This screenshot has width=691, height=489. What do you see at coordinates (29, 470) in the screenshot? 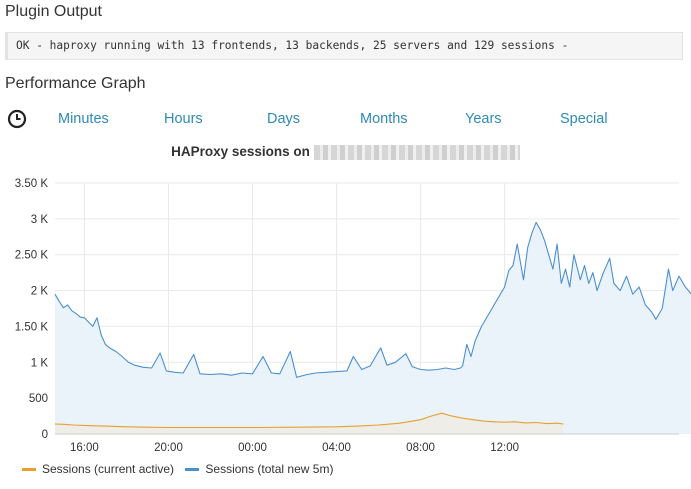
I see `legend-swatch-current-active` at bounding box center [29, 470].